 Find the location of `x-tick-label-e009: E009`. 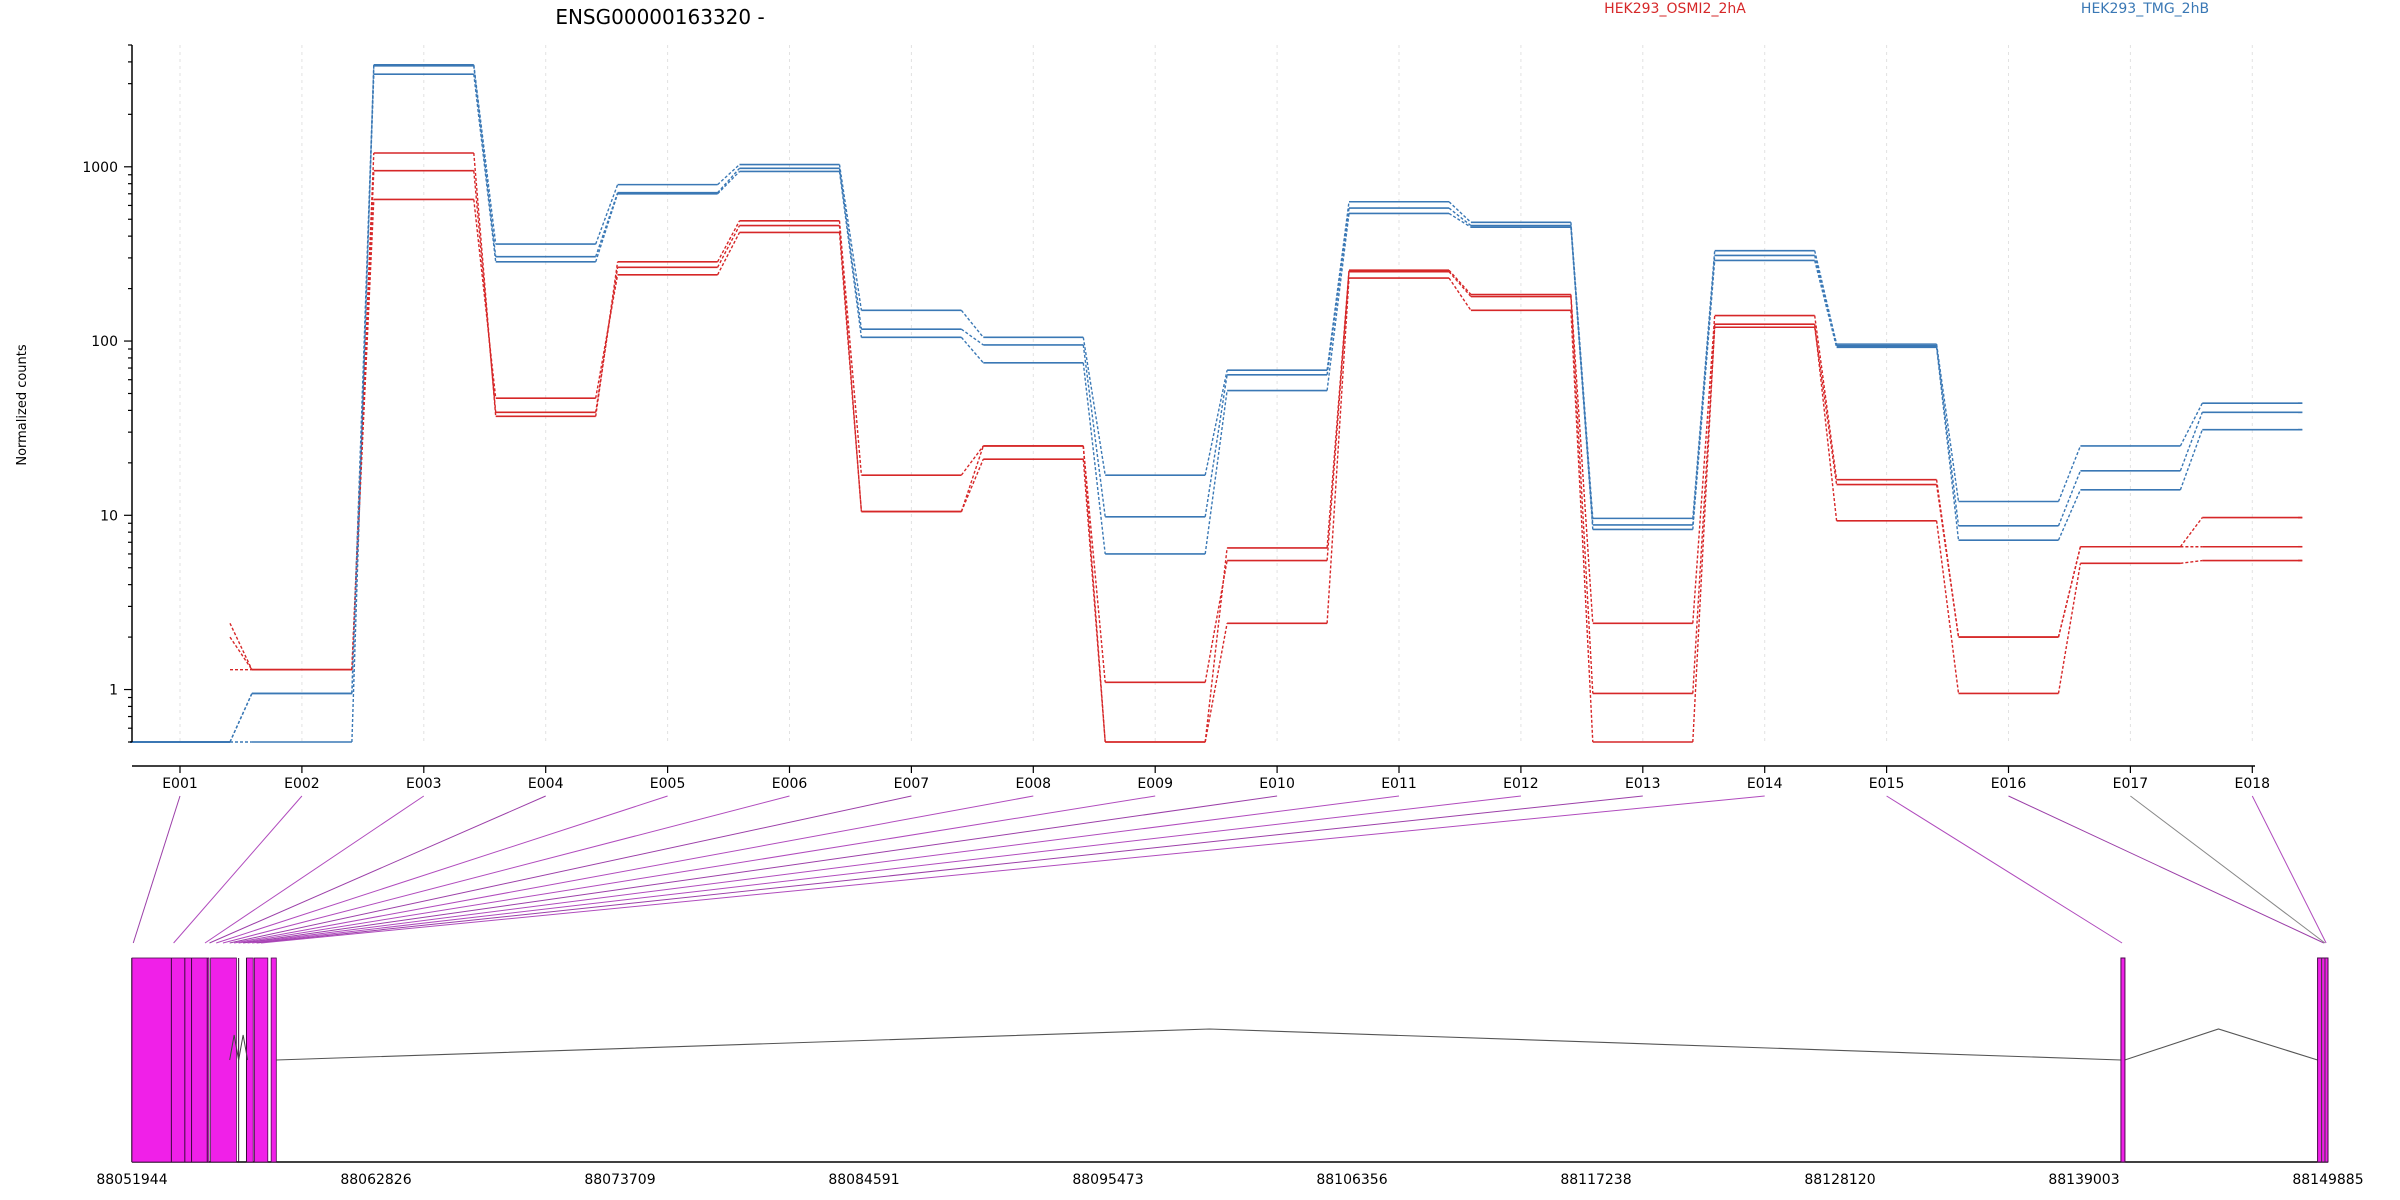

x-tick-label-e009: E009 is located at coordinates (1155, 784).